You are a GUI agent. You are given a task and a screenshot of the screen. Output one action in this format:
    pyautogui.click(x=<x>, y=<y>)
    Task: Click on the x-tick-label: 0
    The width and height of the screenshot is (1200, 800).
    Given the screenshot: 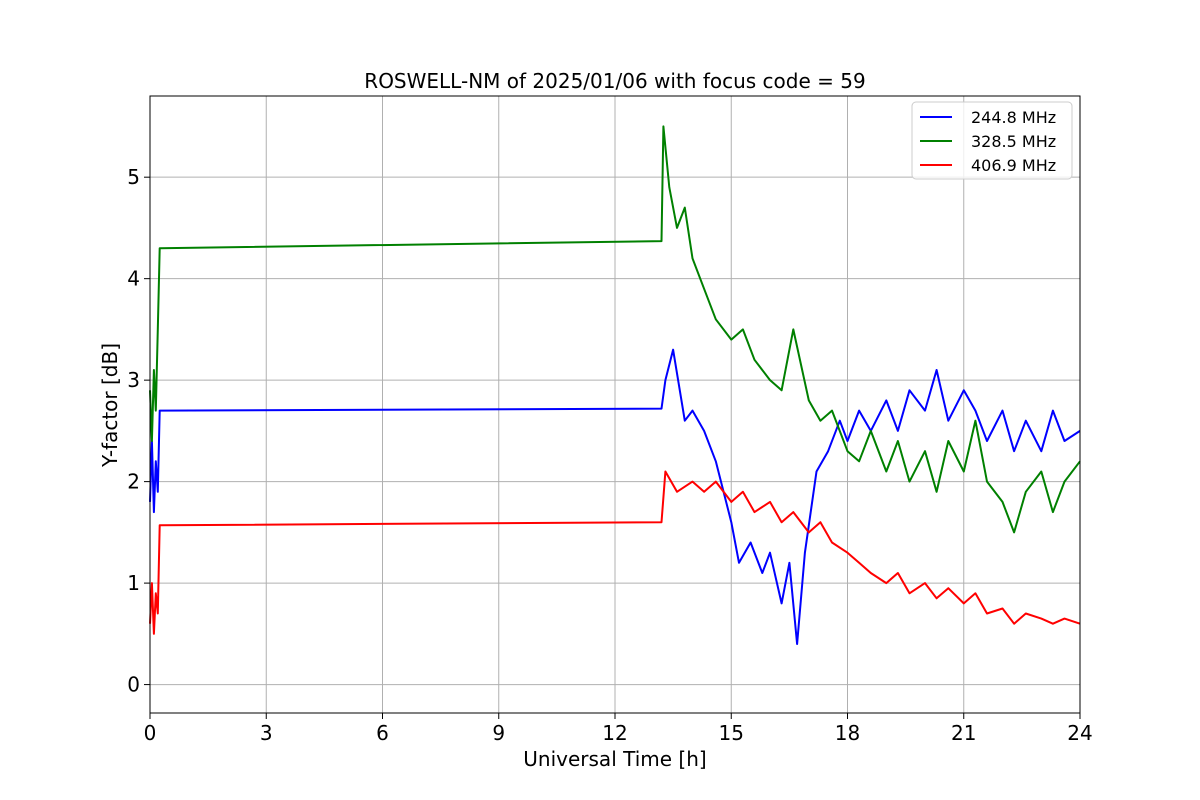 What is the action you would take?
    pyautogui.click(x=150, y=733)
    